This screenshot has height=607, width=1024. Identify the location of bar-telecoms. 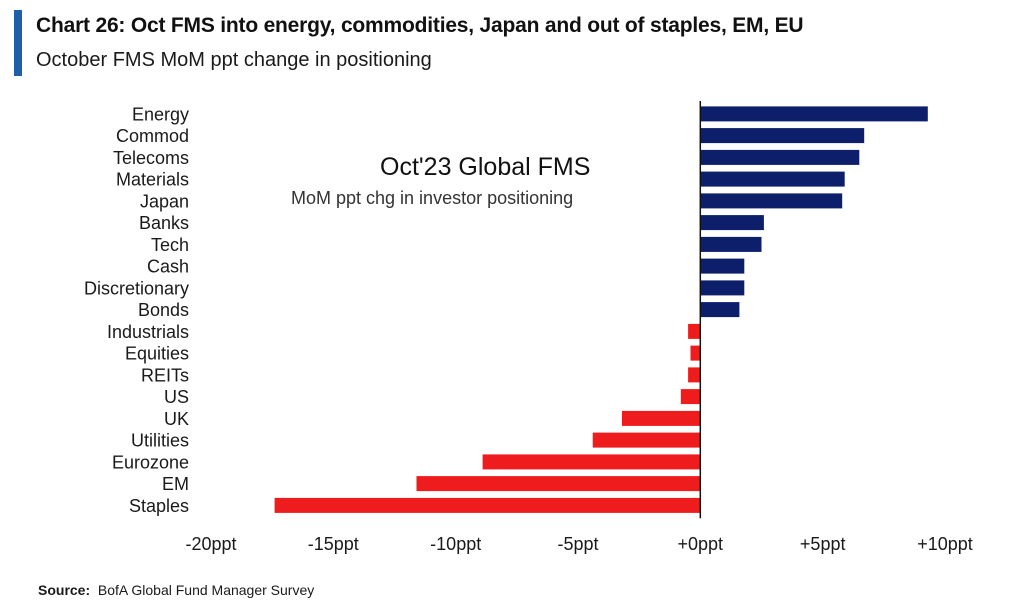
(780, 157).